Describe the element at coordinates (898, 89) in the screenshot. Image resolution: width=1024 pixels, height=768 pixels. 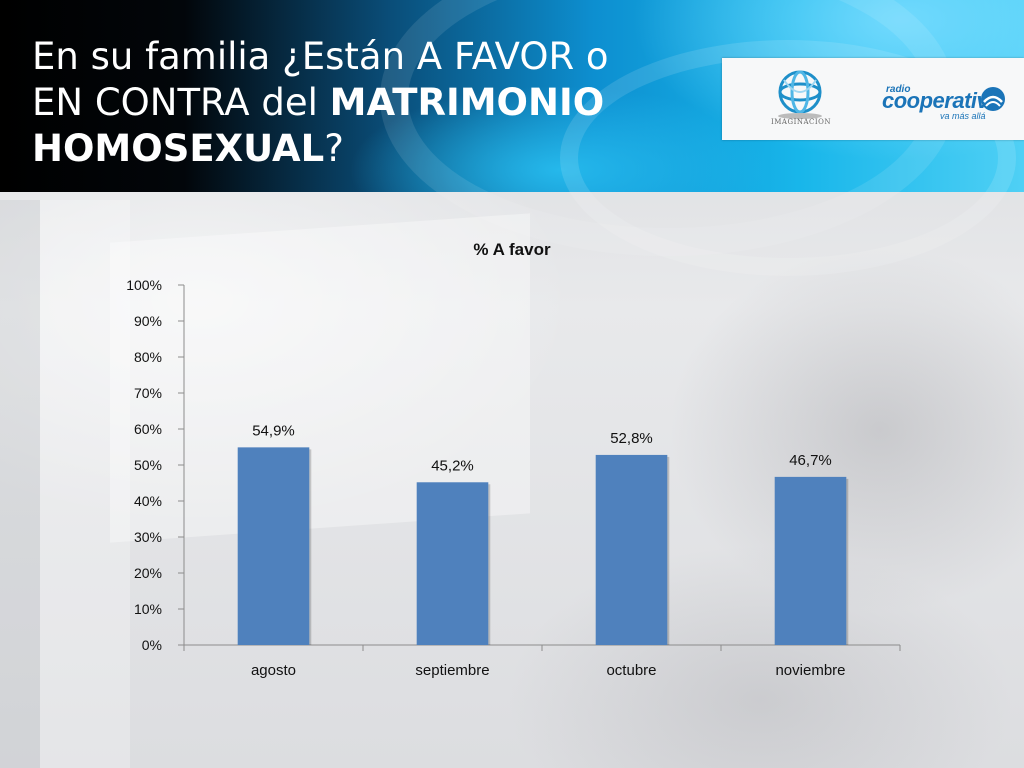
I see `cooperativa-small-text: radio` at that location.